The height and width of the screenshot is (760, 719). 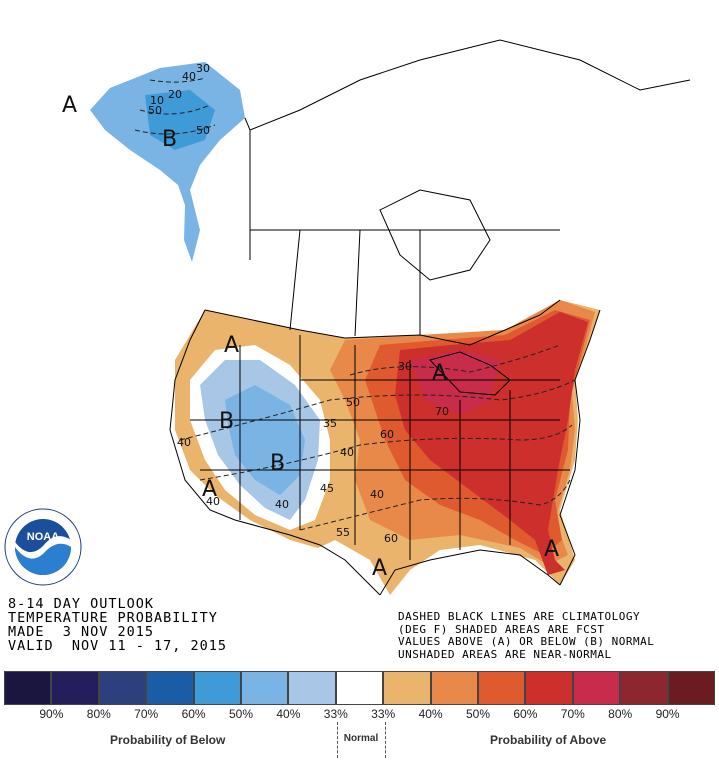 I want to click on divider-right, so click(x=385, y=740).